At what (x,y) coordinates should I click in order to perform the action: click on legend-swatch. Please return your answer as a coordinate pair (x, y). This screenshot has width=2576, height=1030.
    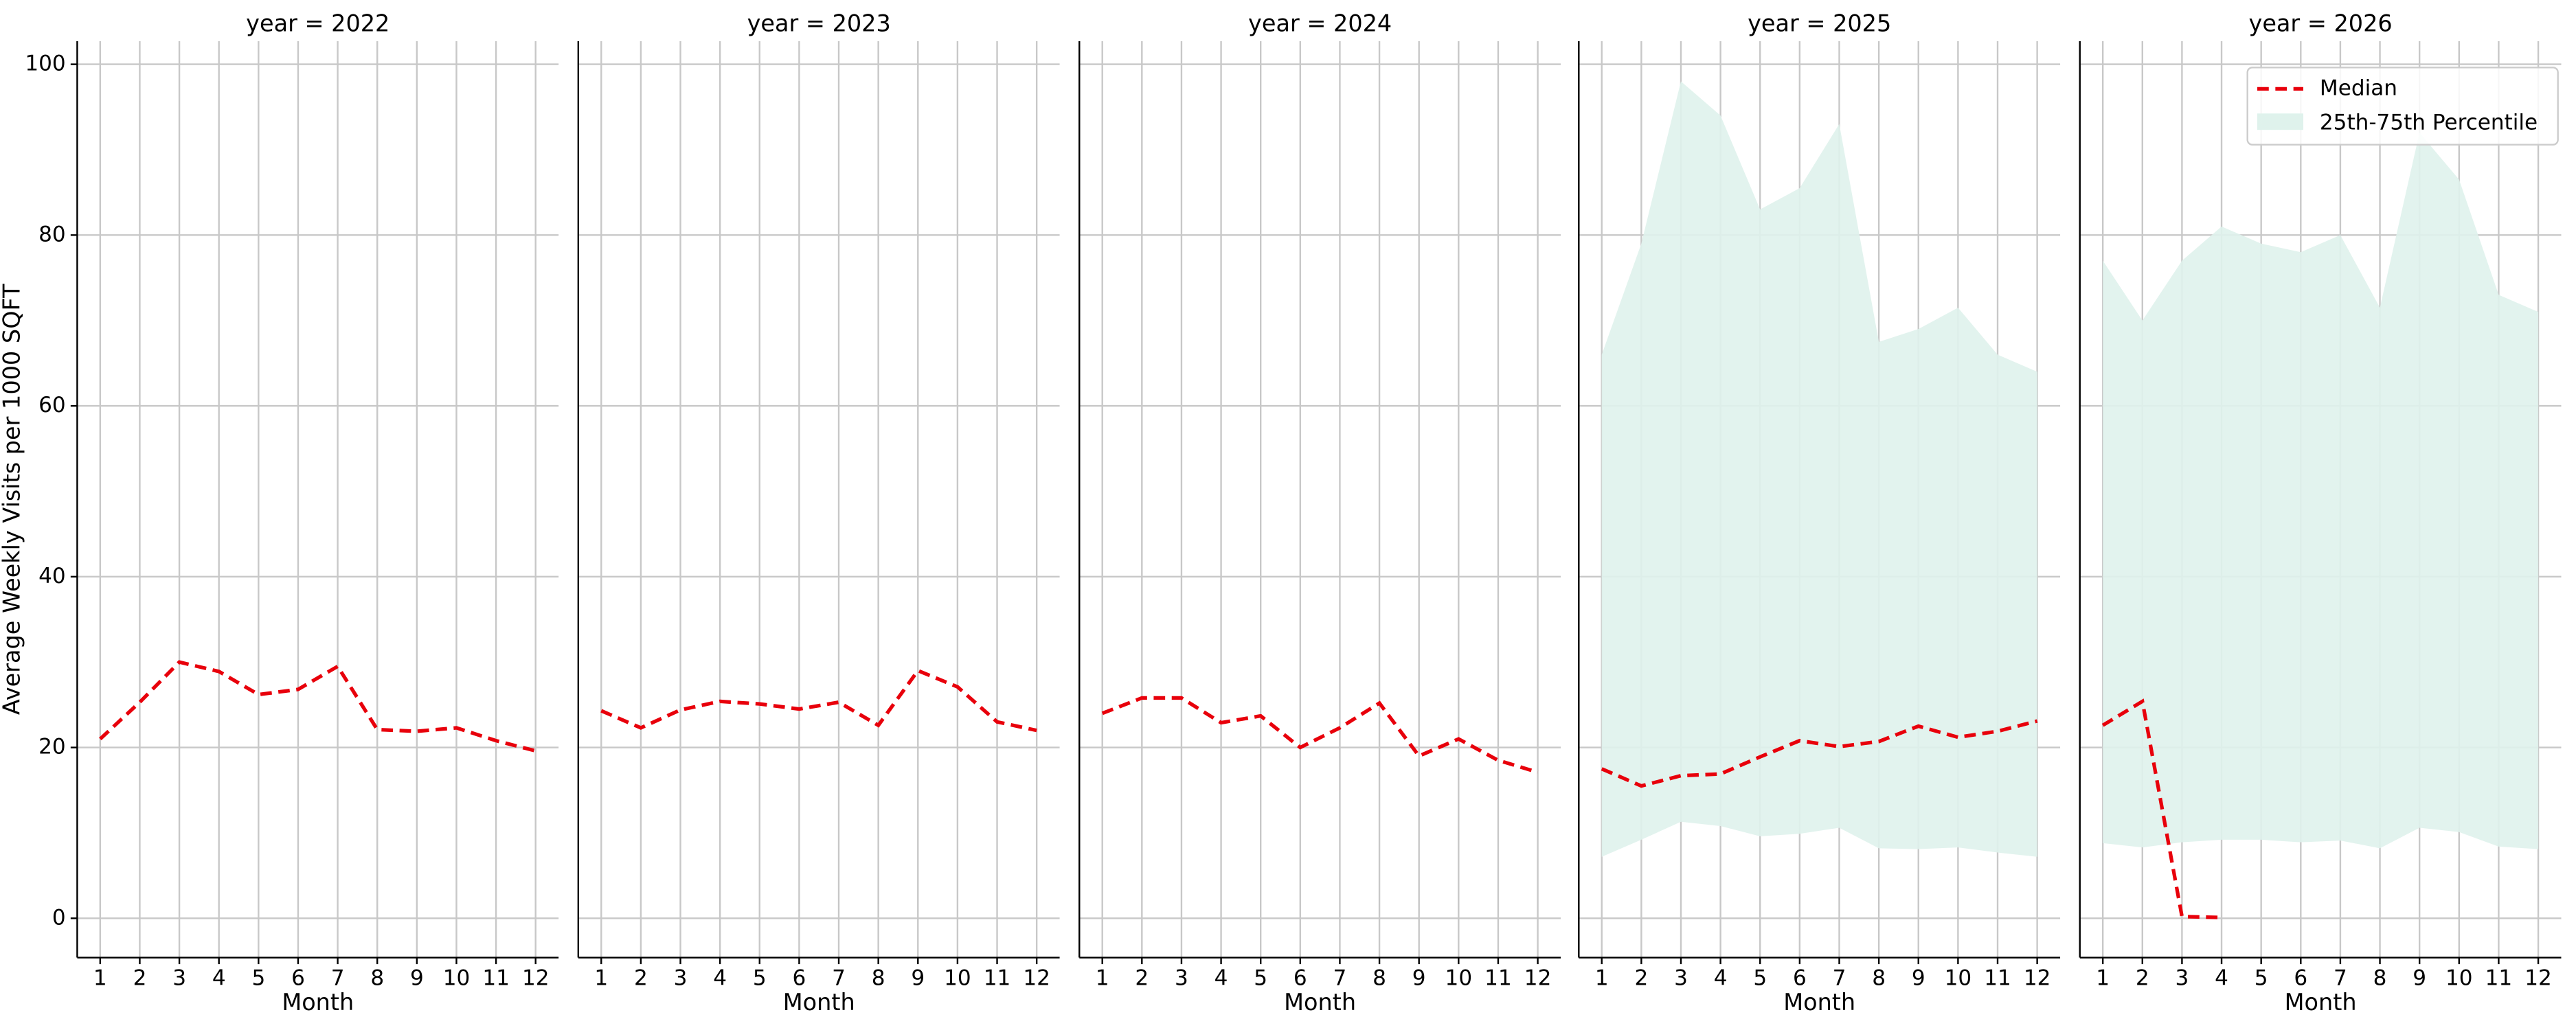
    Looking at the image, I should click on (2280, 121).